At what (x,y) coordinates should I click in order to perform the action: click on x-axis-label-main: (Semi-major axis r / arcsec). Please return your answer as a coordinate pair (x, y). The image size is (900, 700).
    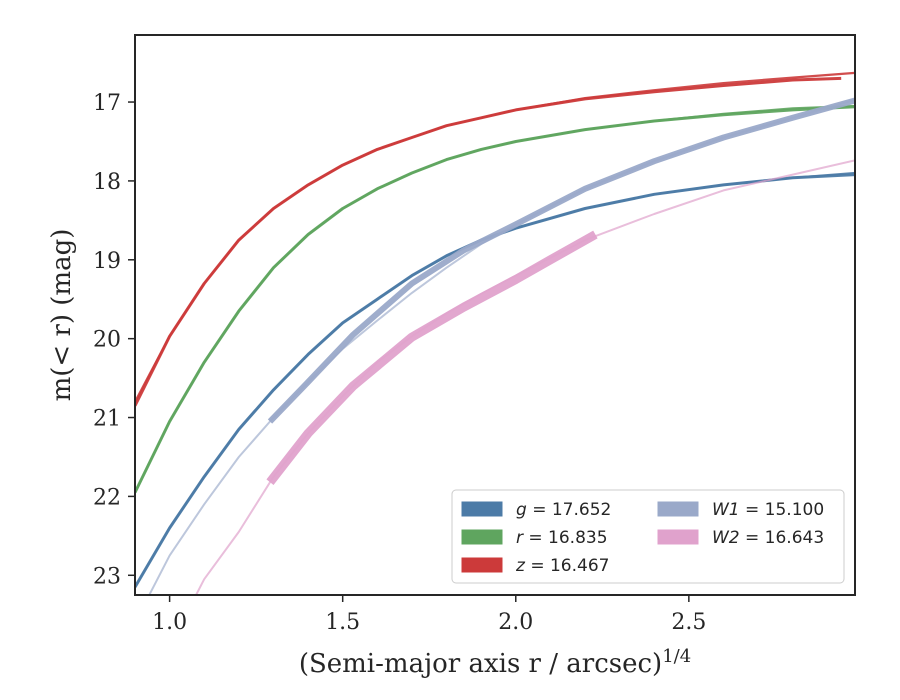
    Looking at the image, I should click on (480, 664).